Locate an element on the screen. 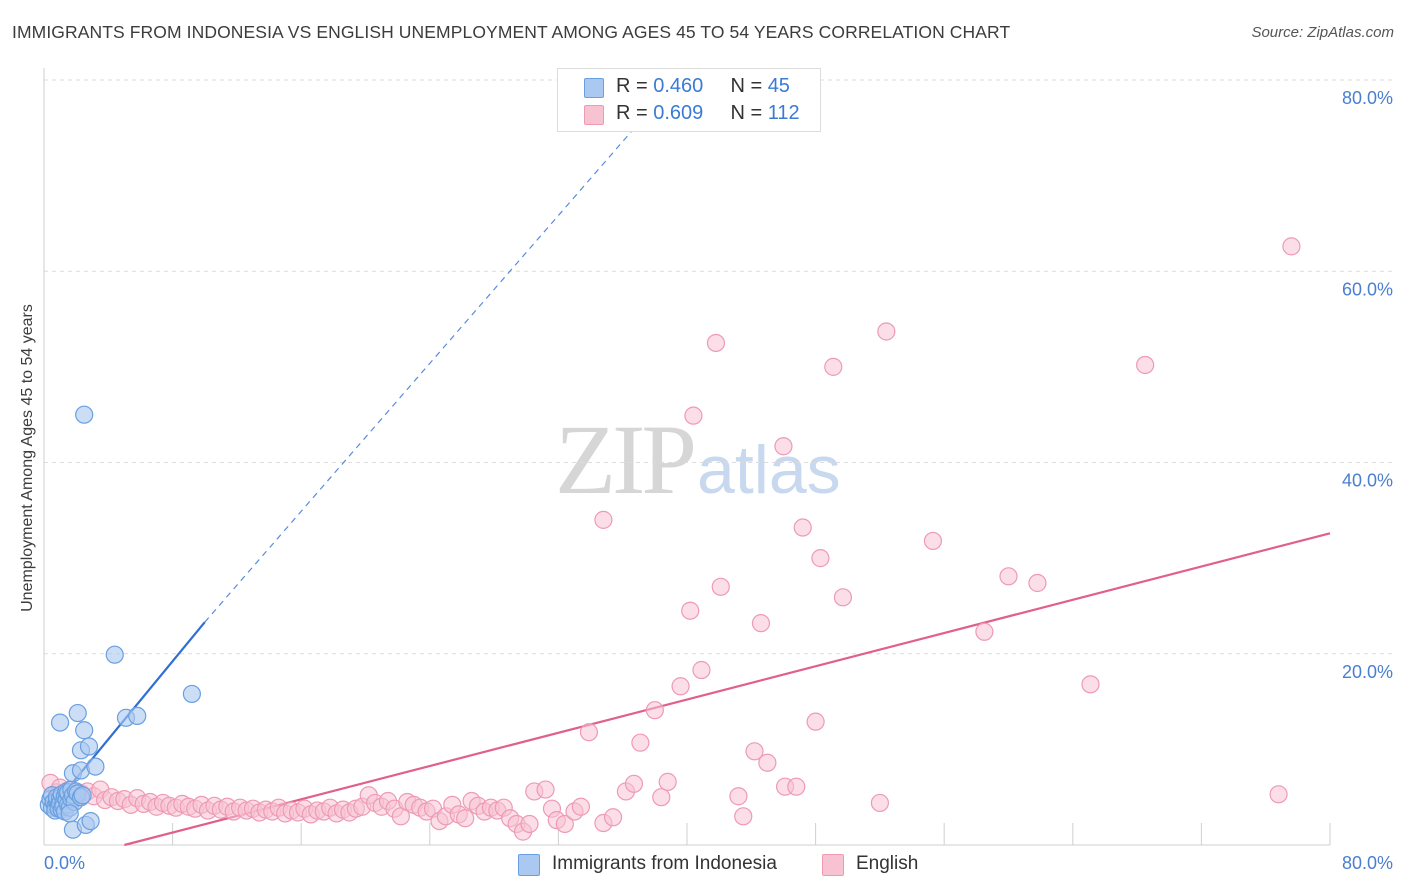 This screenshot has height=892, width=1406. x-tick-label: 80.0% is located at coordinates (1367, 863).